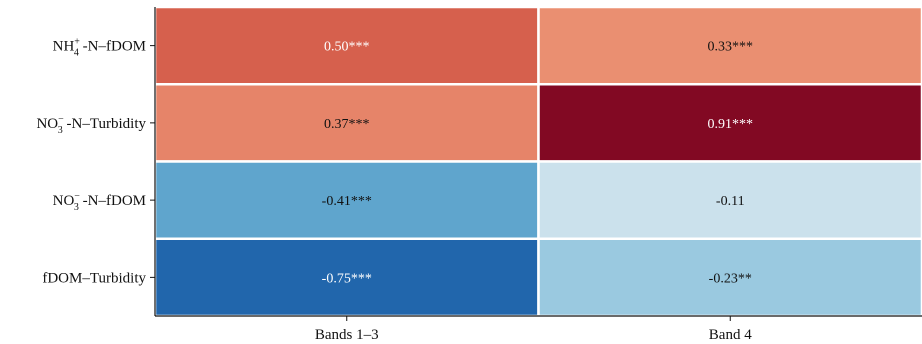  Describe the element at coordinates (99, 48) in the screenshot. I see `y-tick-label: NH+ 4 -N–fDOM` at that location.